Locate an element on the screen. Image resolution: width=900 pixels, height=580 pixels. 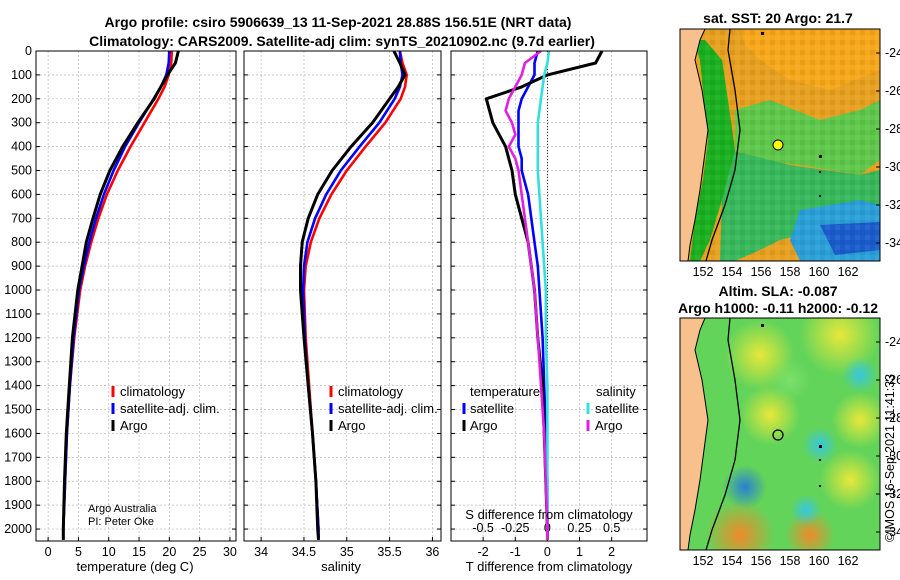
legend-label-s-satellite: satellite is located at coordinates (617, 408).